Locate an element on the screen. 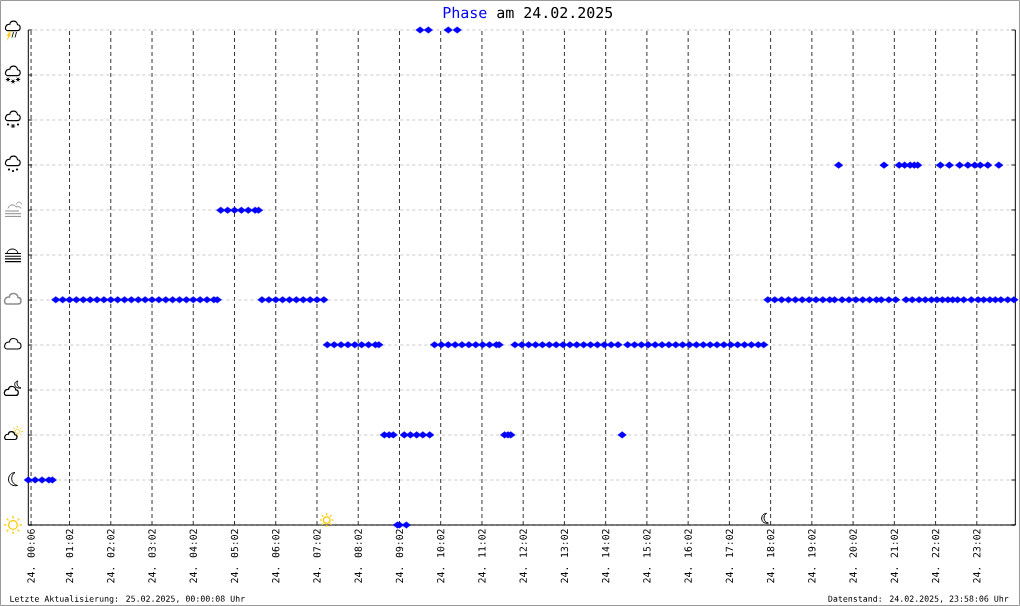  x-tick-label: 24. 03:02 is located at coordinates (152, 556).